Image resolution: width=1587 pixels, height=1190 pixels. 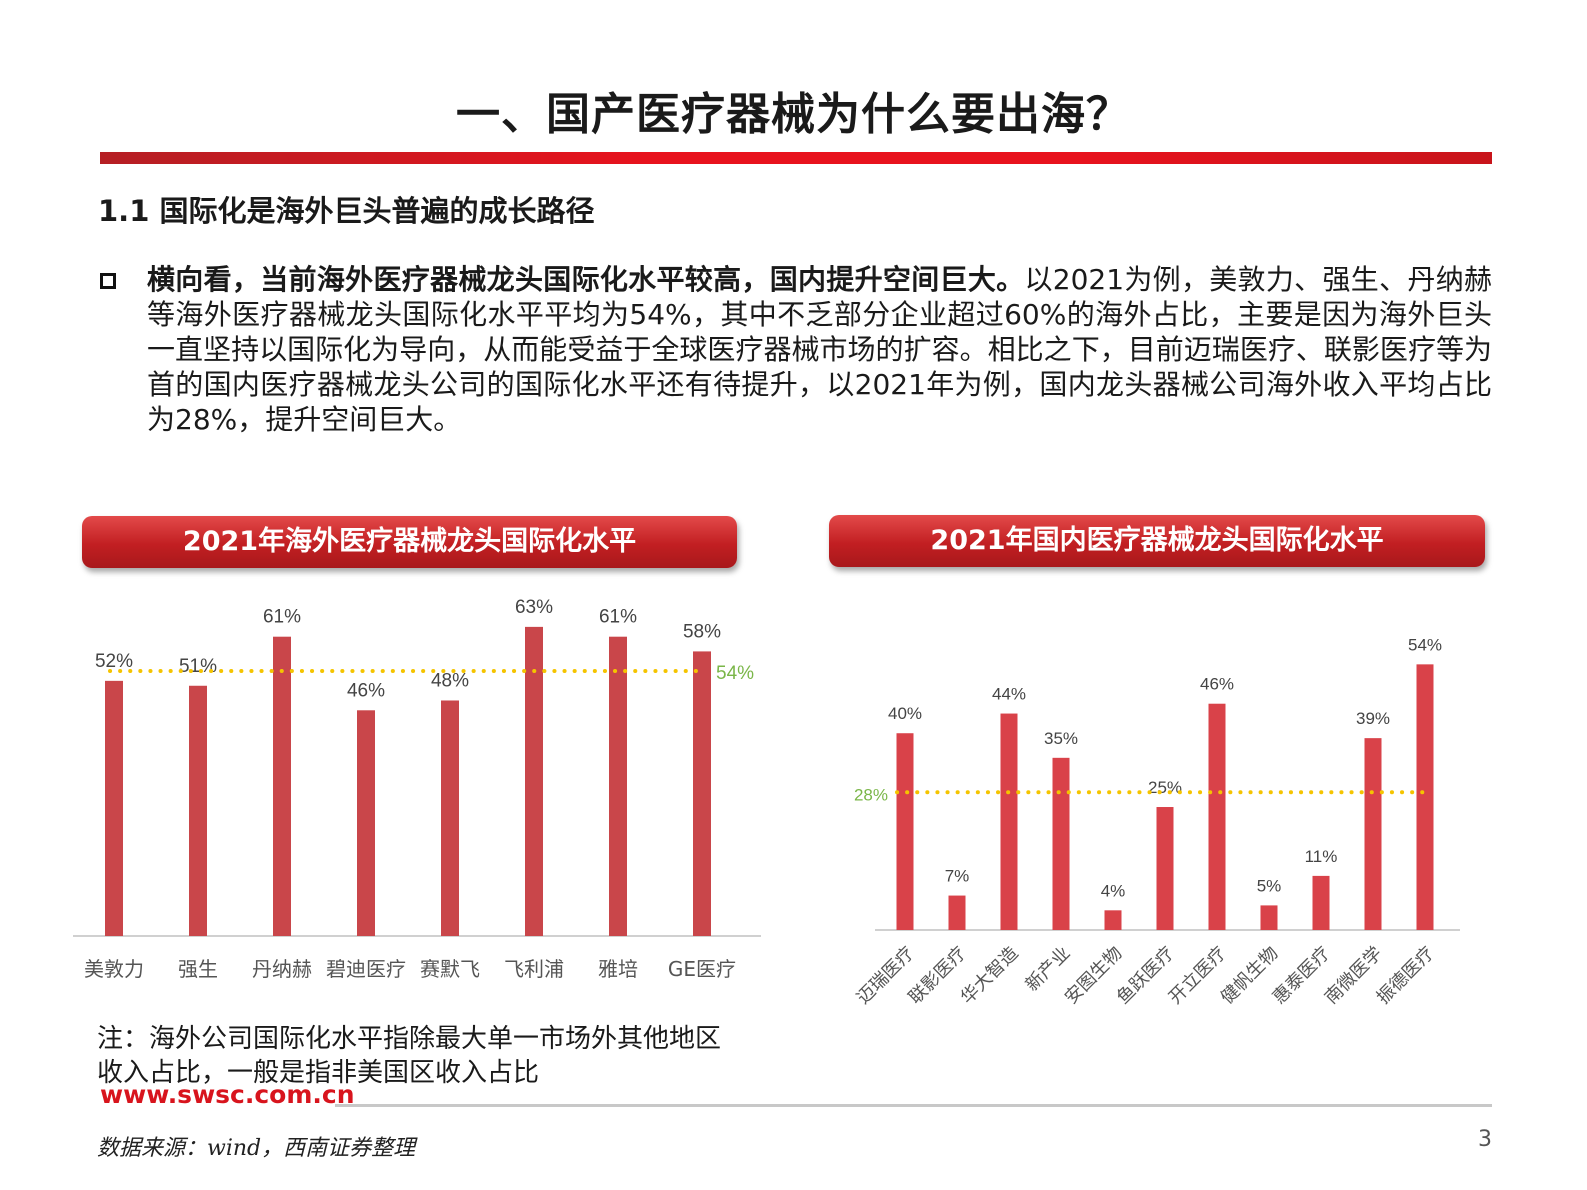 I want to click on data-label: 52%, so click(x=114, y=661).